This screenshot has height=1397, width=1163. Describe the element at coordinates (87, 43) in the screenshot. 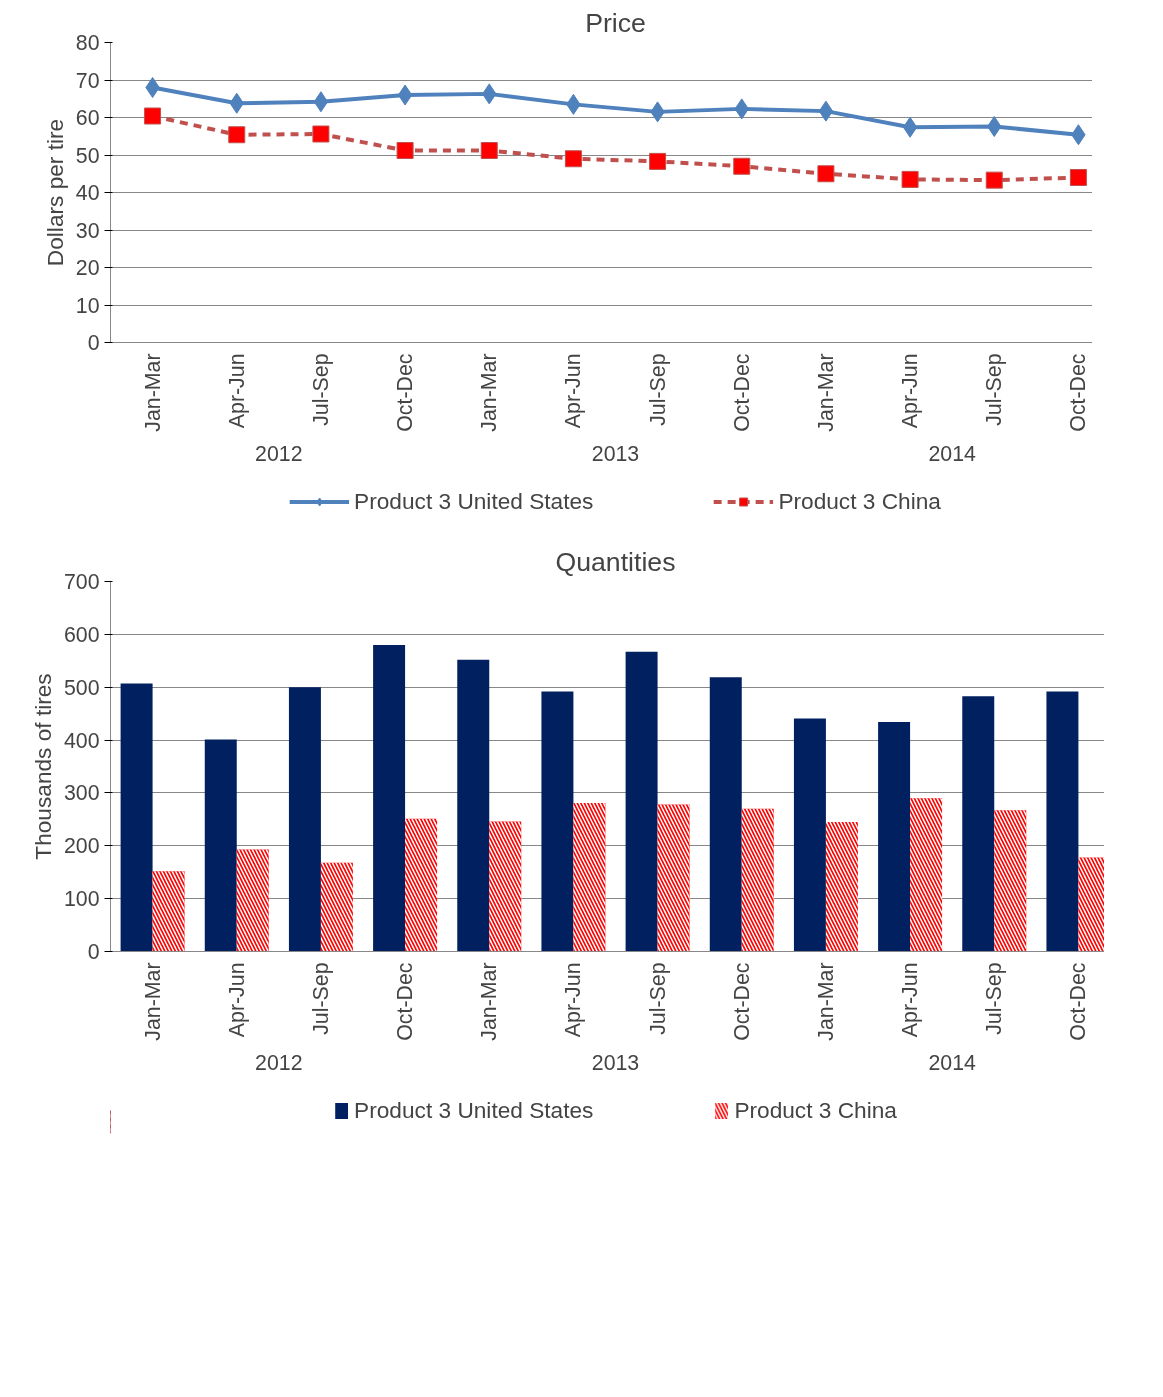

I see `y-tick-label: 80` at that location.